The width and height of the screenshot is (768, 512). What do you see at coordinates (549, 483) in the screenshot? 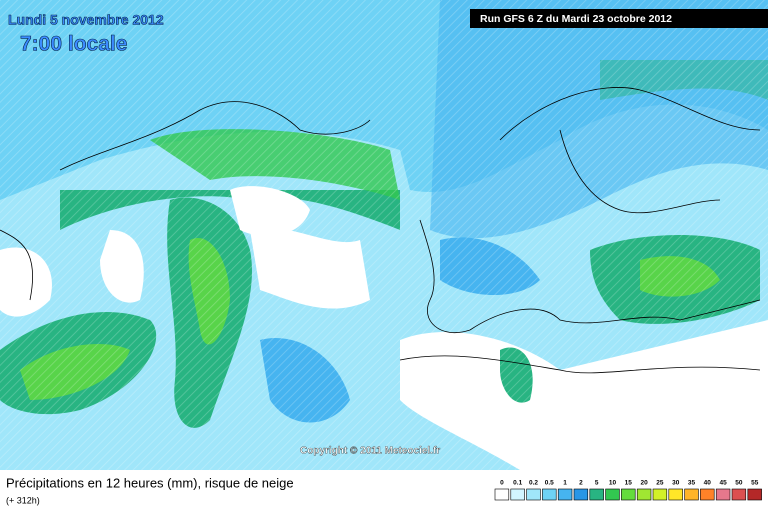
I see `legend-label: 0.5` at bounding box center [549, 483].